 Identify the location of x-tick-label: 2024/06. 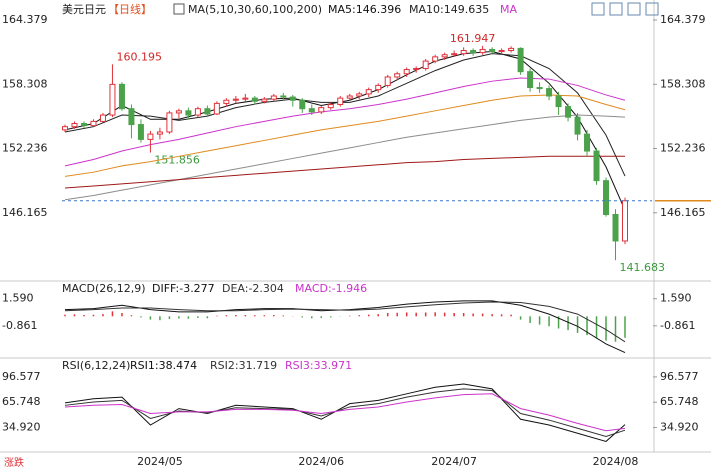
(321, 461).